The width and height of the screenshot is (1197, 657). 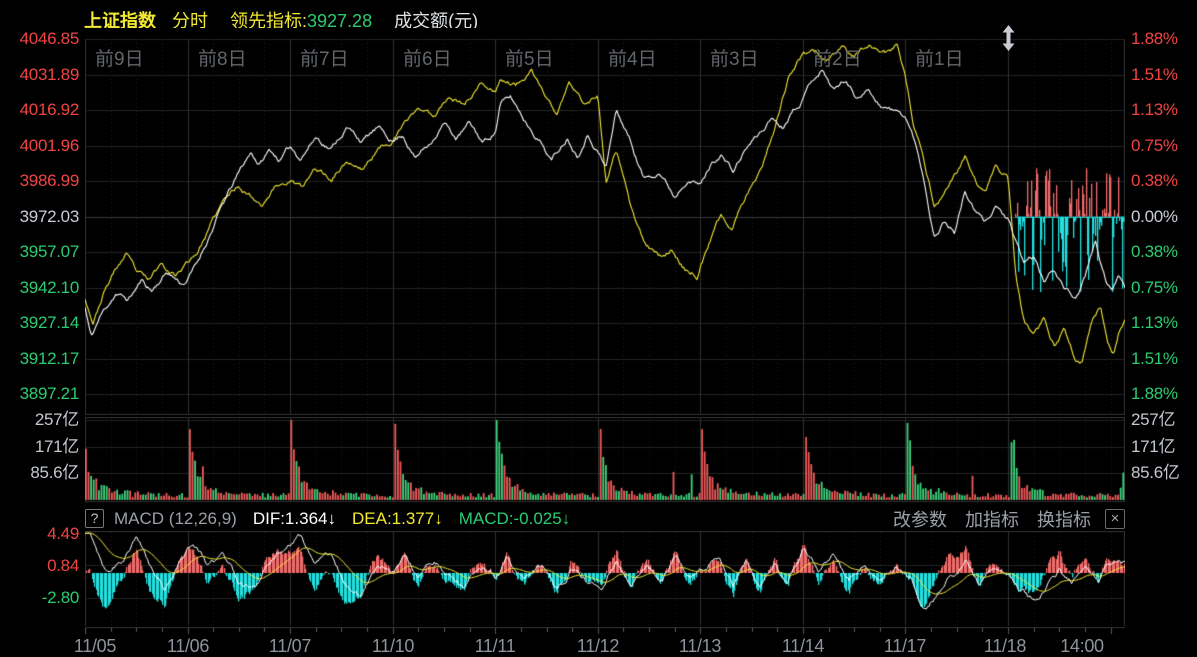 What do you see at coordinates (905, 646) in the screenshot?
I see `x-axis-date-label: 11/17` at bounding box center [905, 646].